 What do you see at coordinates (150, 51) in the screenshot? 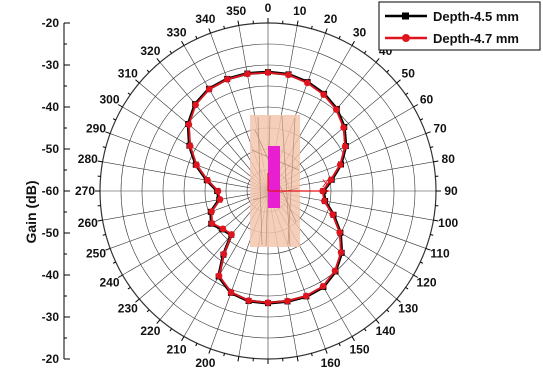
I see `angle-tick-label: 320` at bounding box center [150, 51].